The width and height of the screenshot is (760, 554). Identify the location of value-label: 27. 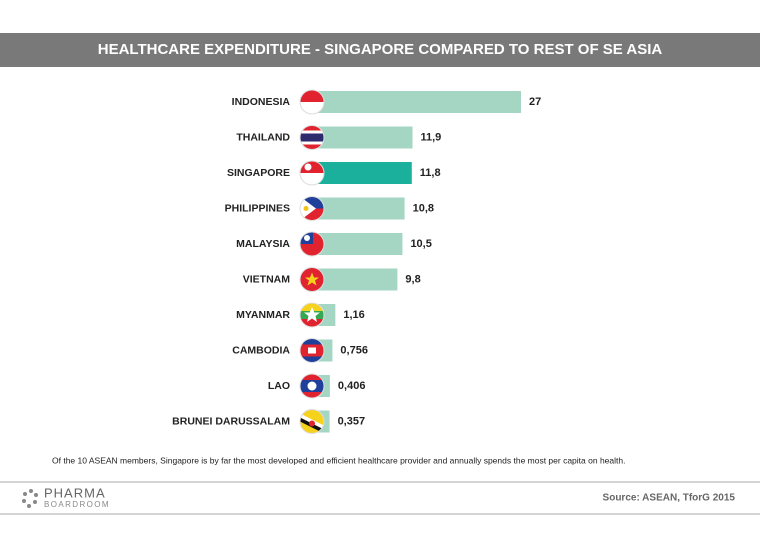
(535, 102).